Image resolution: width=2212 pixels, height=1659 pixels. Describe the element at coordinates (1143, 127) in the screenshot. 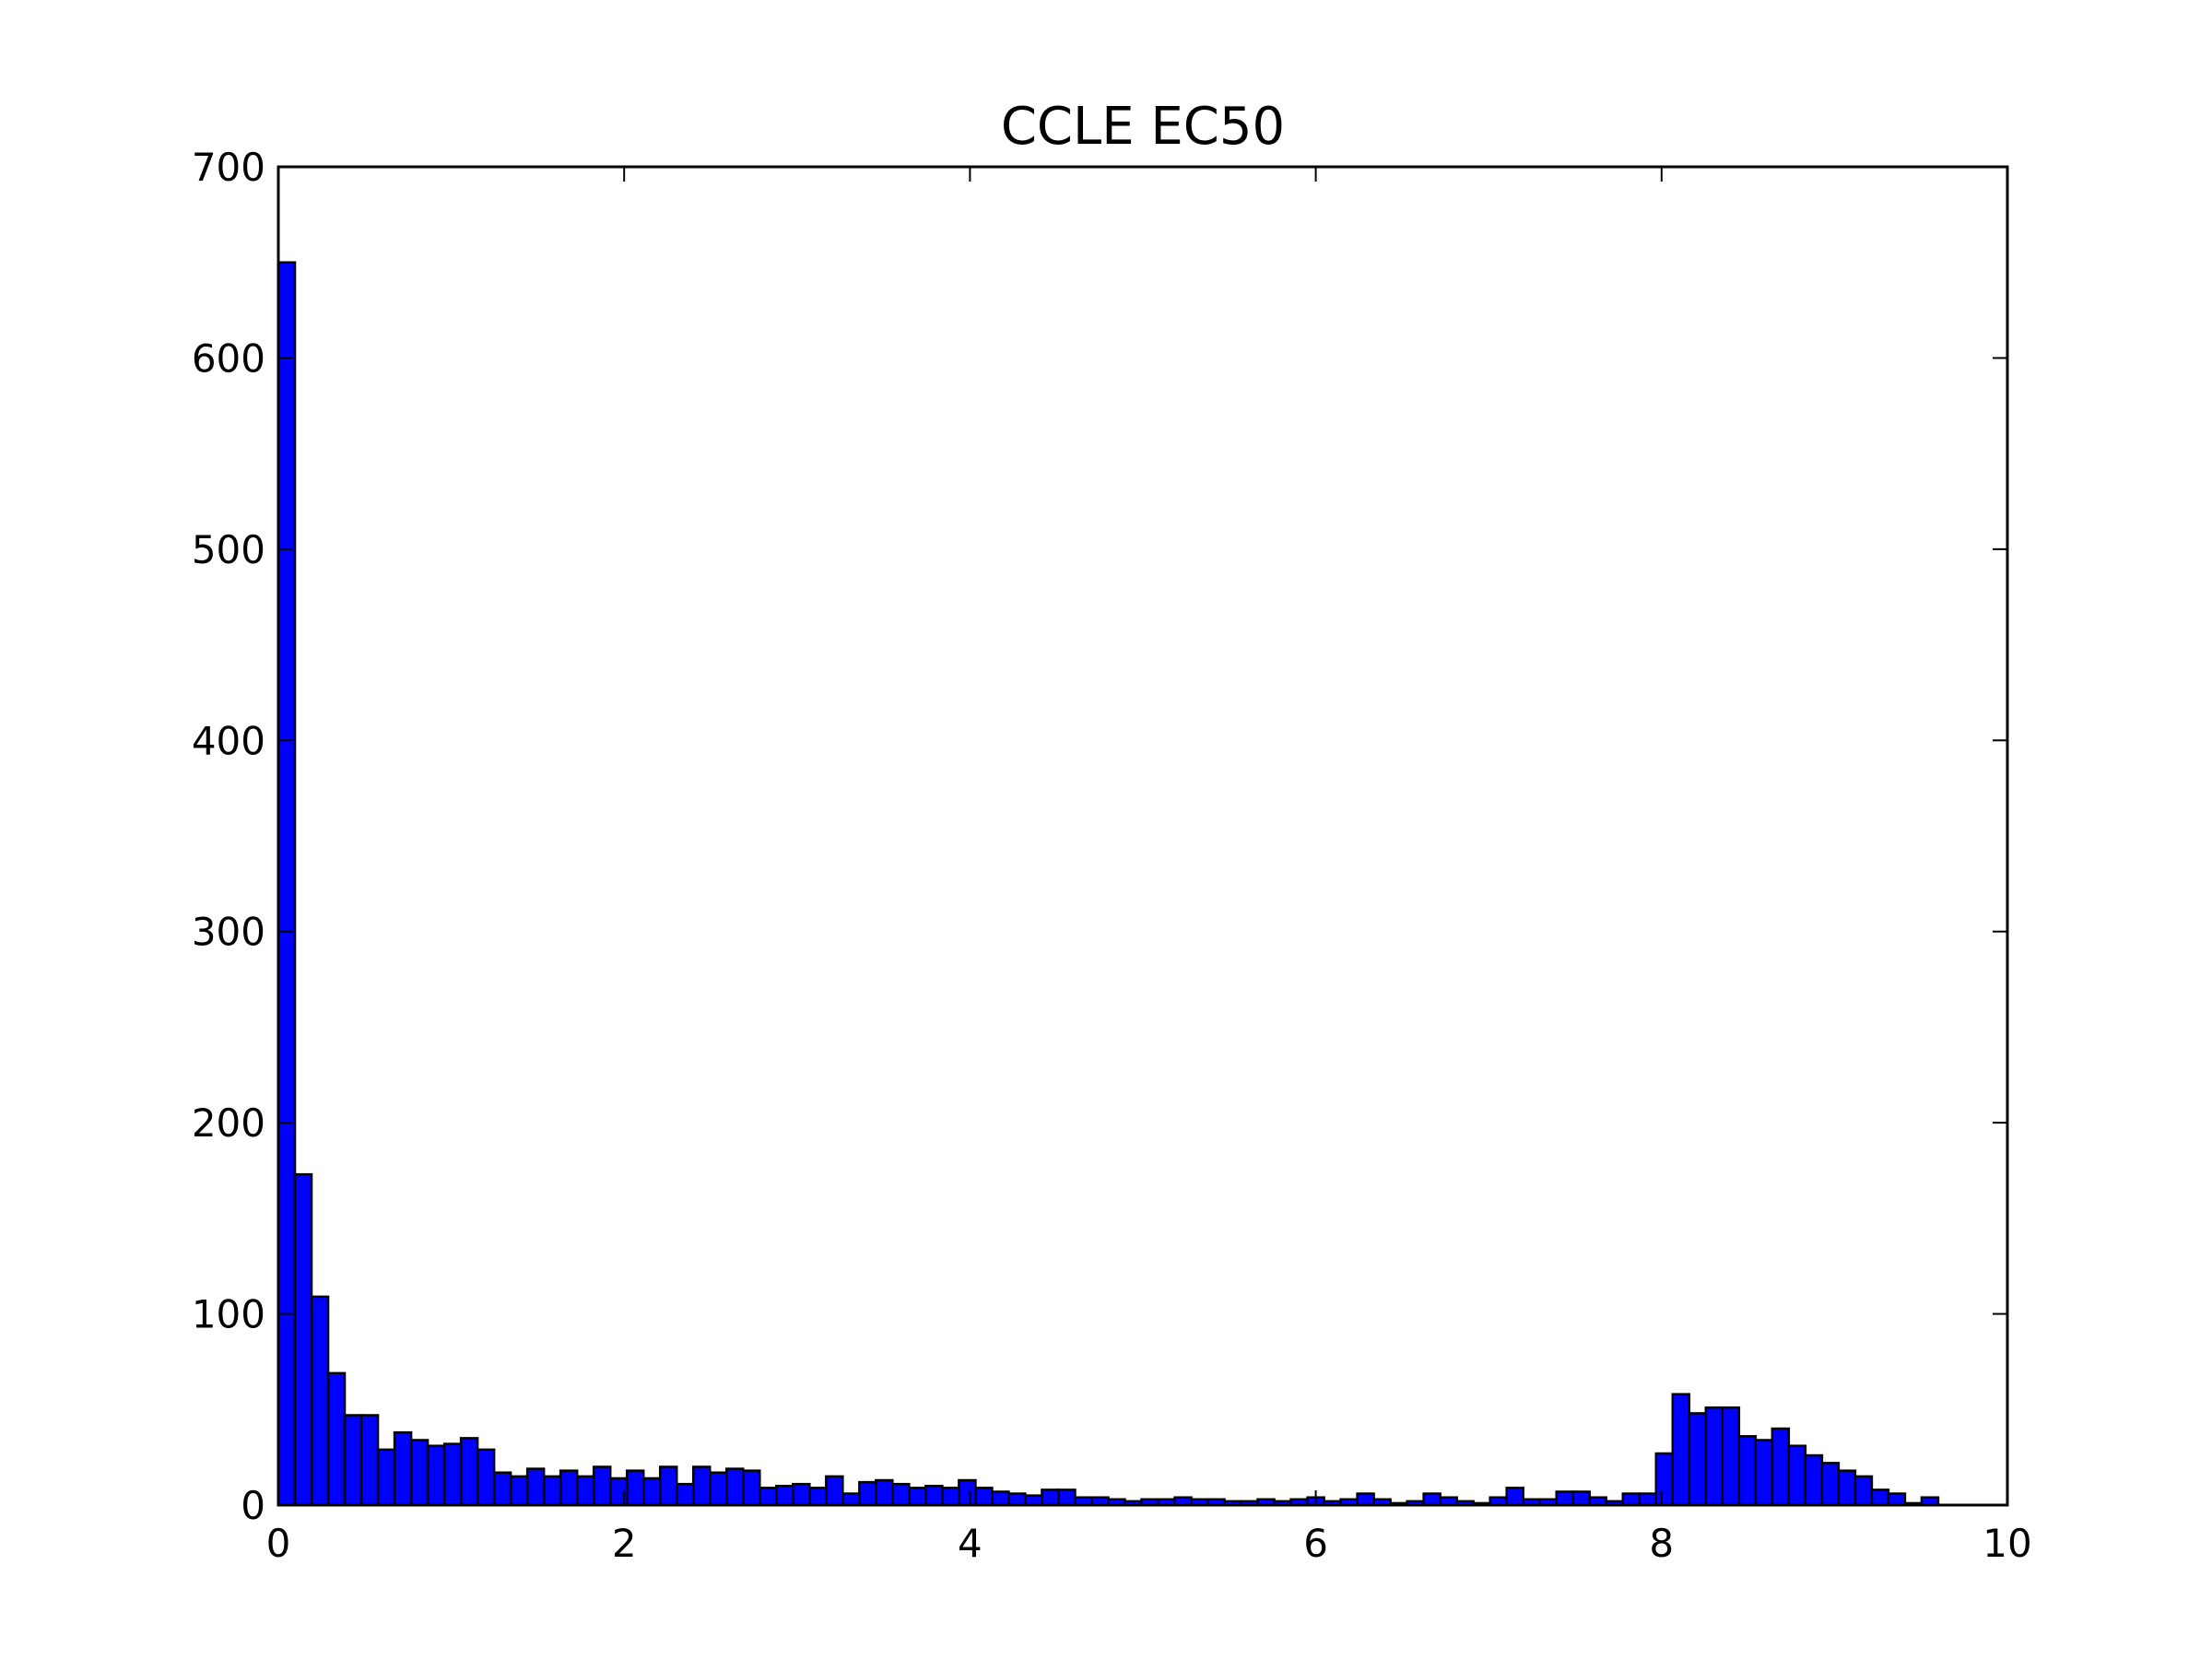

I see `chart-title: CCLE EC50` at that location.